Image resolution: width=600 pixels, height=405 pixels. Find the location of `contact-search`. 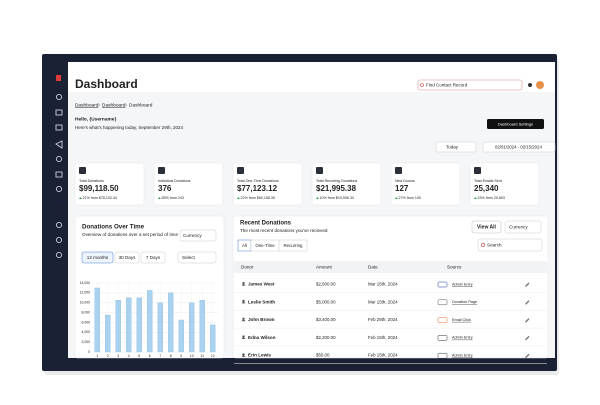

contact-search is located at coordinates (470, 85).